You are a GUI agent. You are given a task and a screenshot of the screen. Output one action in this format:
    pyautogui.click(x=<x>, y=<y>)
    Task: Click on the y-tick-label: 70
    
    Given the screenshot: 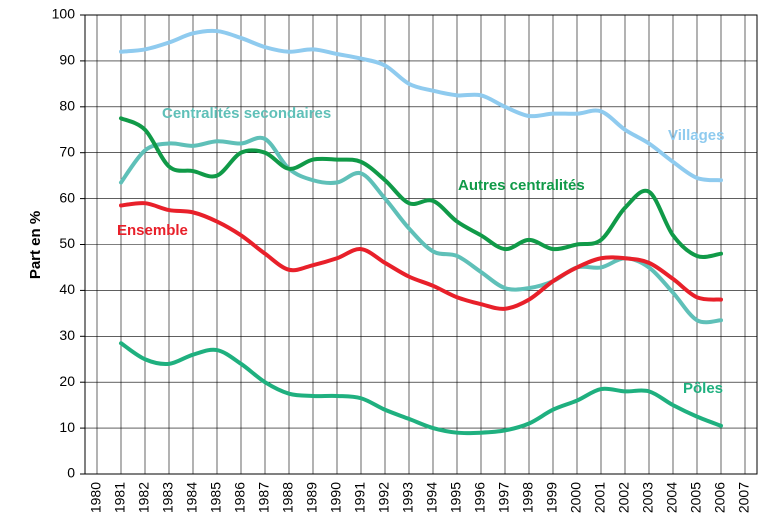 What is the action you would take?
    pyautogui.click(x=67, y=151)
    